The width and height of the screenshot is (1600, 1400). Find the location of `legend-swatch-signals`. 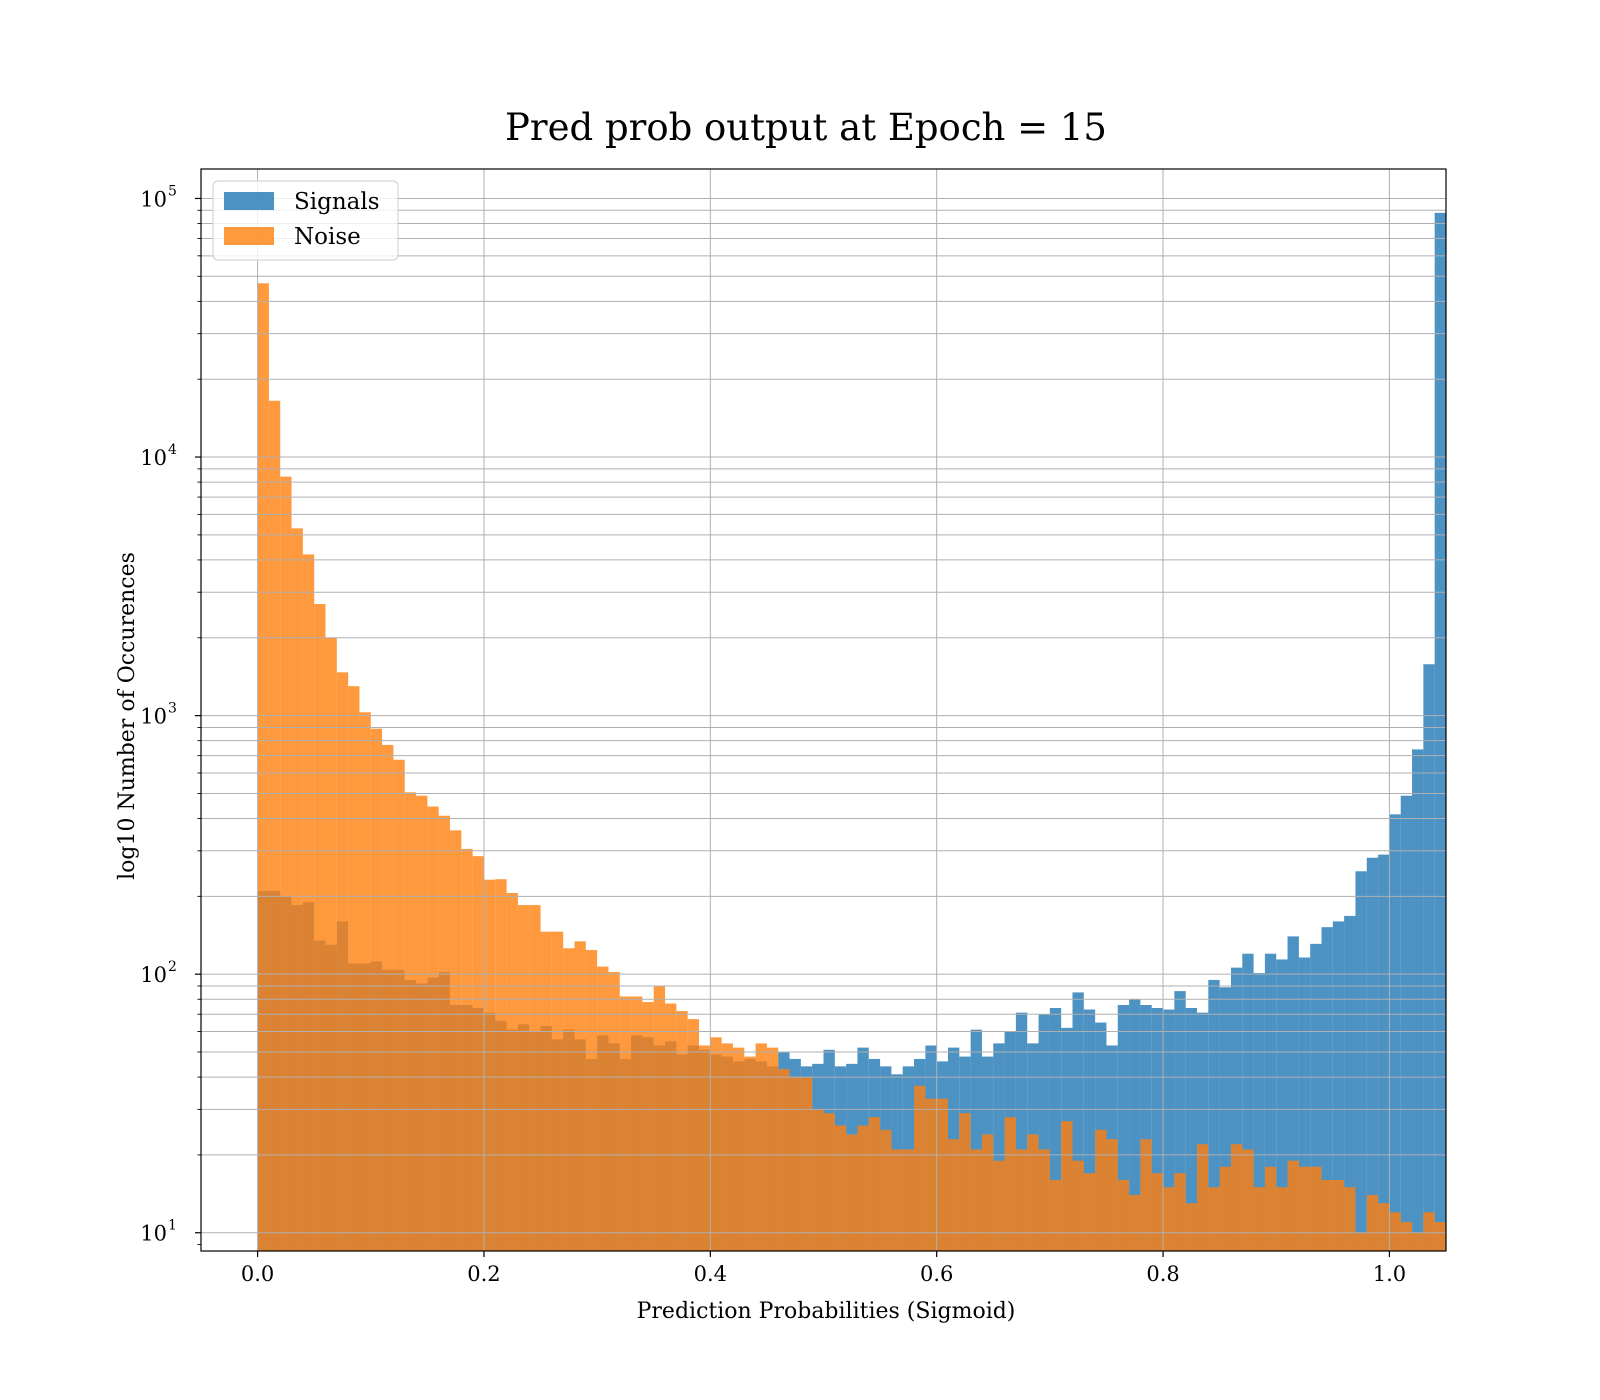

legend-swatch-signals is located at coordinates (249, 201).